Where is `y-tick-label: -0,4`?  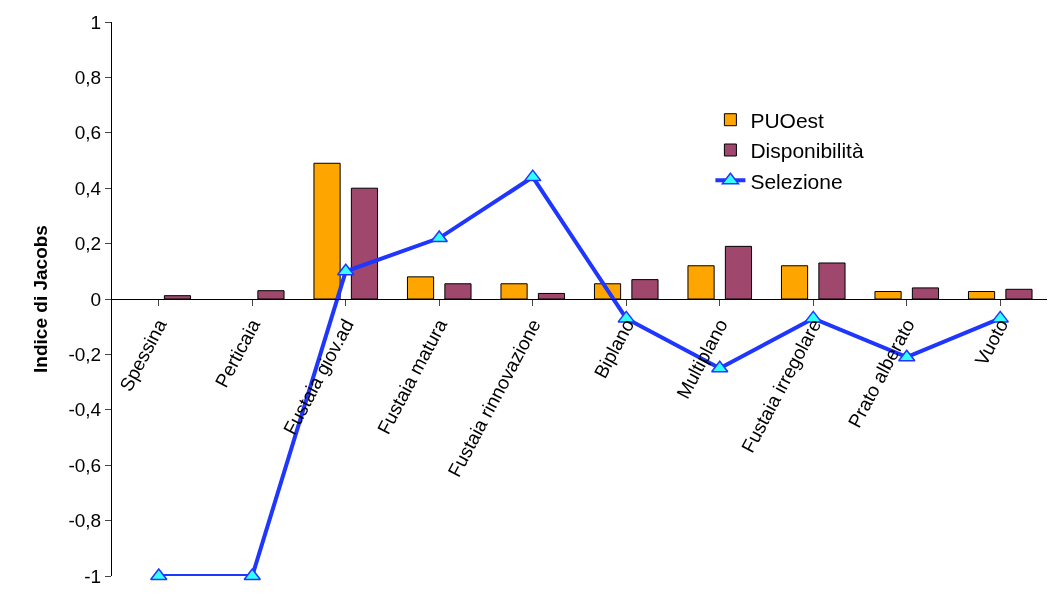 y-tick-label: -0,4 is located at coordinates (85, 410).